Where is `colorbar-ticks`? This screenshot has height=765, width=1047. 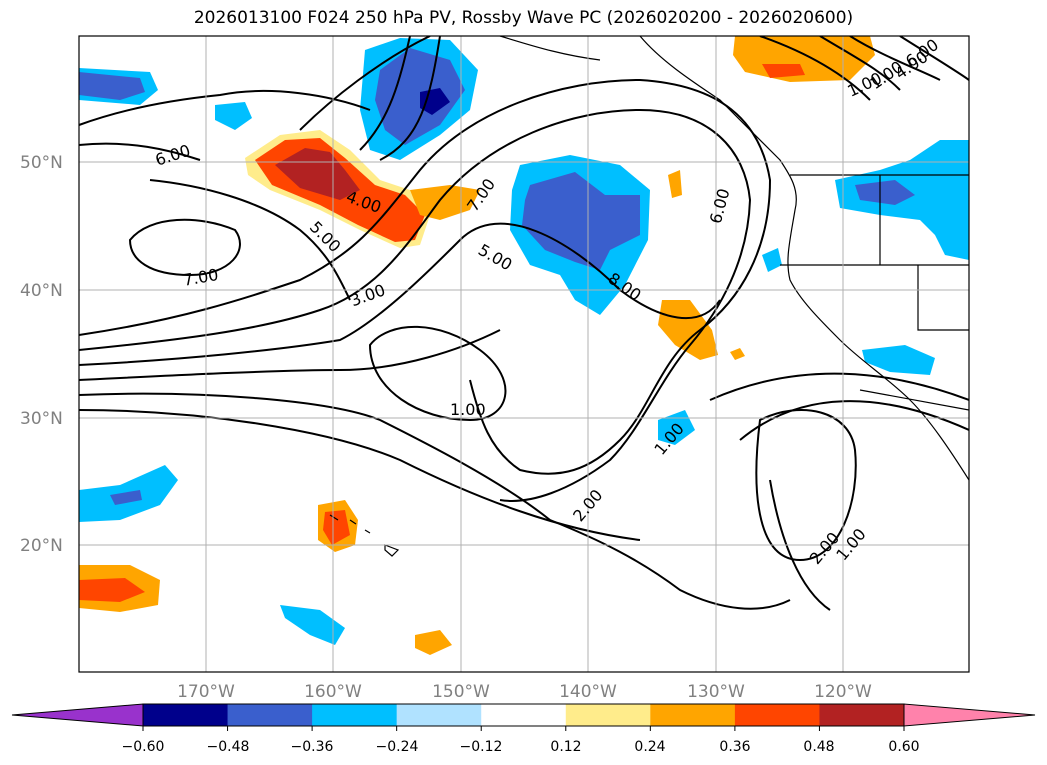
colorbar-ticks is located at coordinates (523, 728).